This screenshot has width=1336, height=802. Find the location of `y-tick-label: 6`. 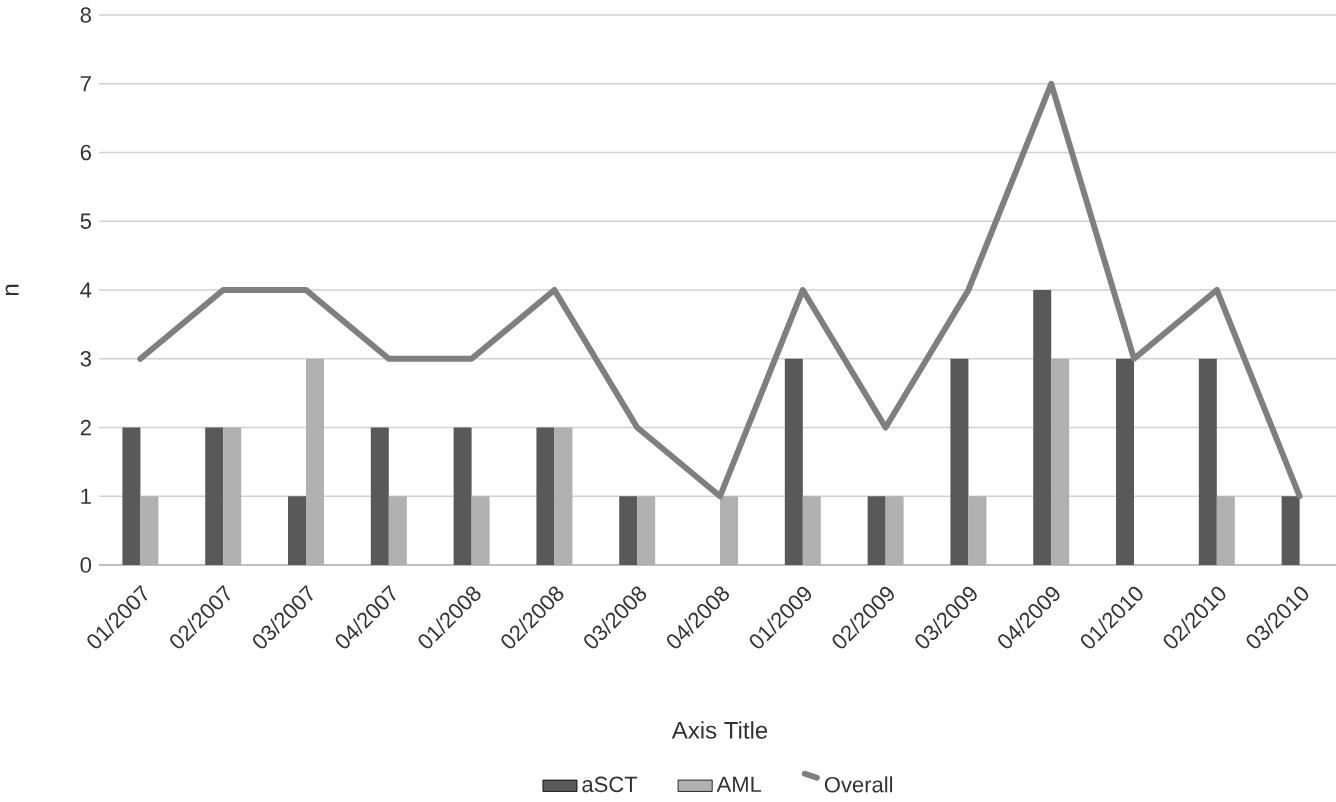

y-tick-label: 6 is located at coordinates (85, 152).